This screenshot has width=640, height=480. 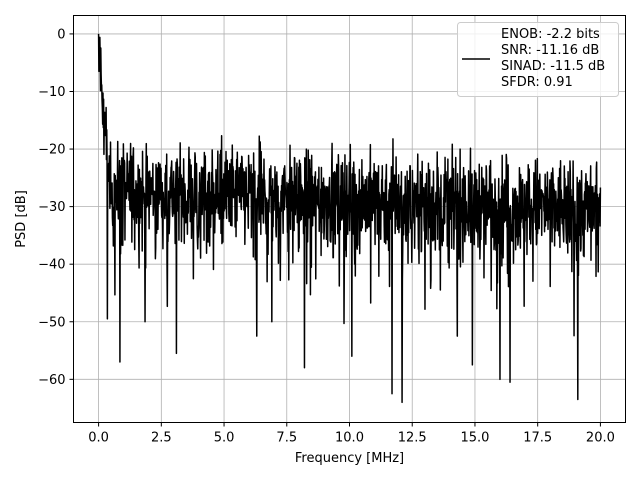 I want to click on x-tick-label: 0.0, so click(x=98, y=438).